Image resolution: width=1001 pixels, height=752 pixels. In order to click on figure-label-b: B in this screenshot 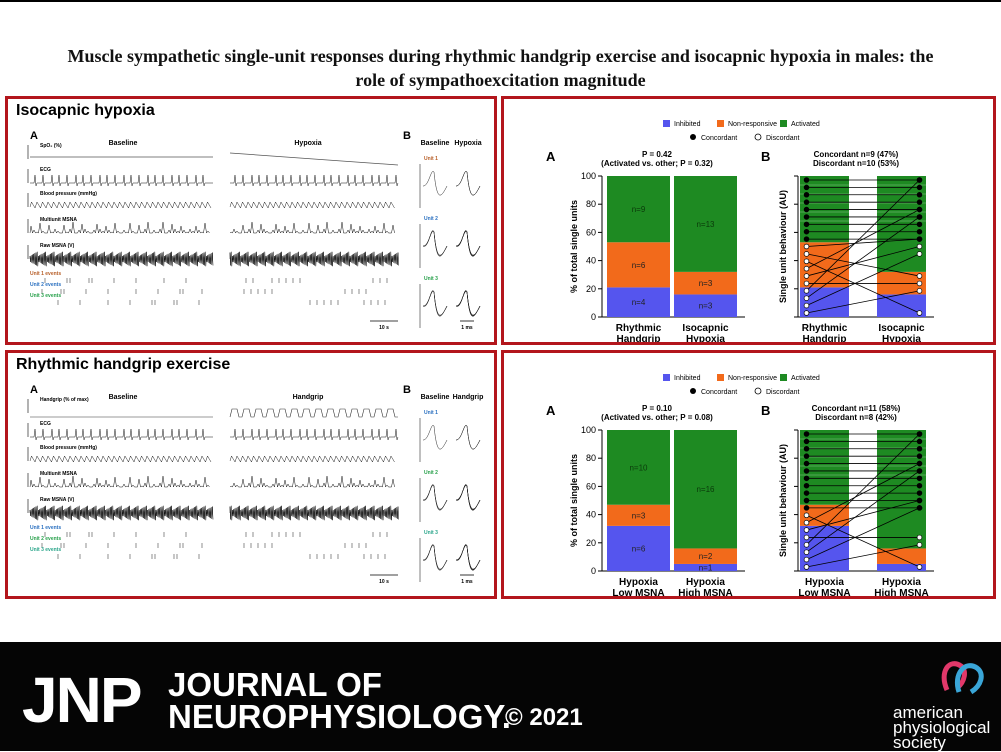, I will do `click(407, 390)`.